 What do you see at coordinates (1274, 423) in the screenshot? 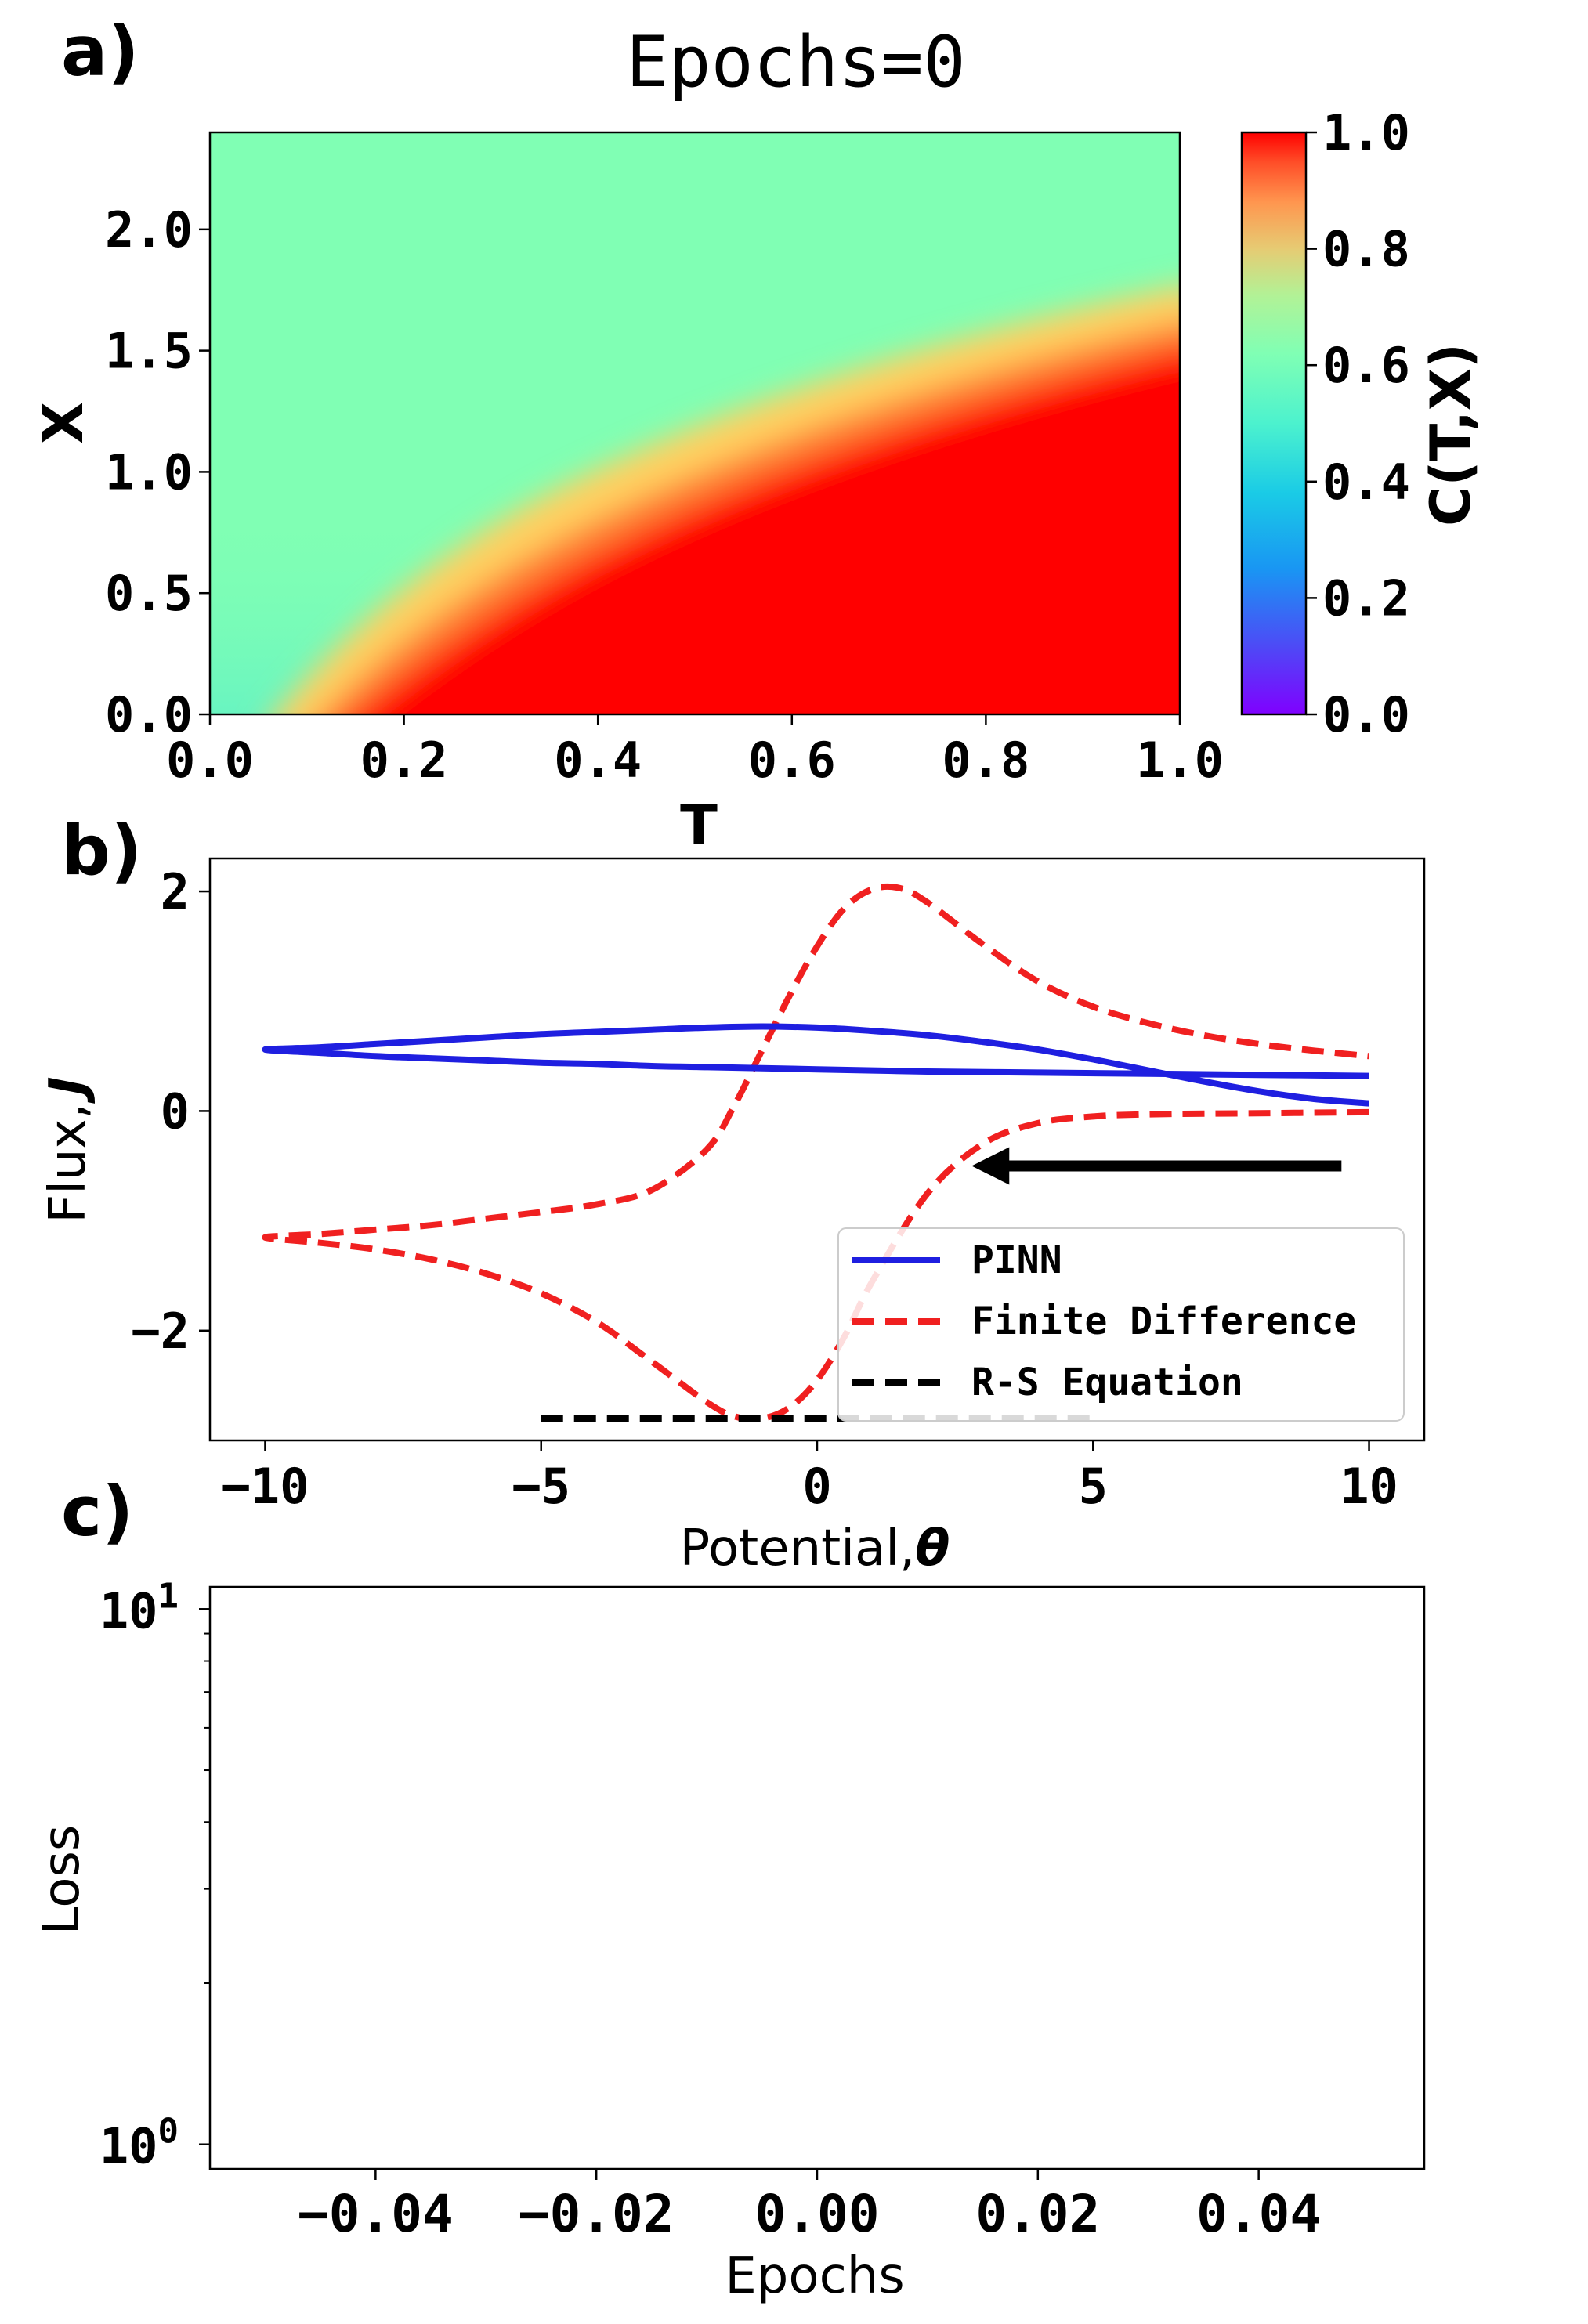
I see `colorbar` at bounding box center [1274, 423].